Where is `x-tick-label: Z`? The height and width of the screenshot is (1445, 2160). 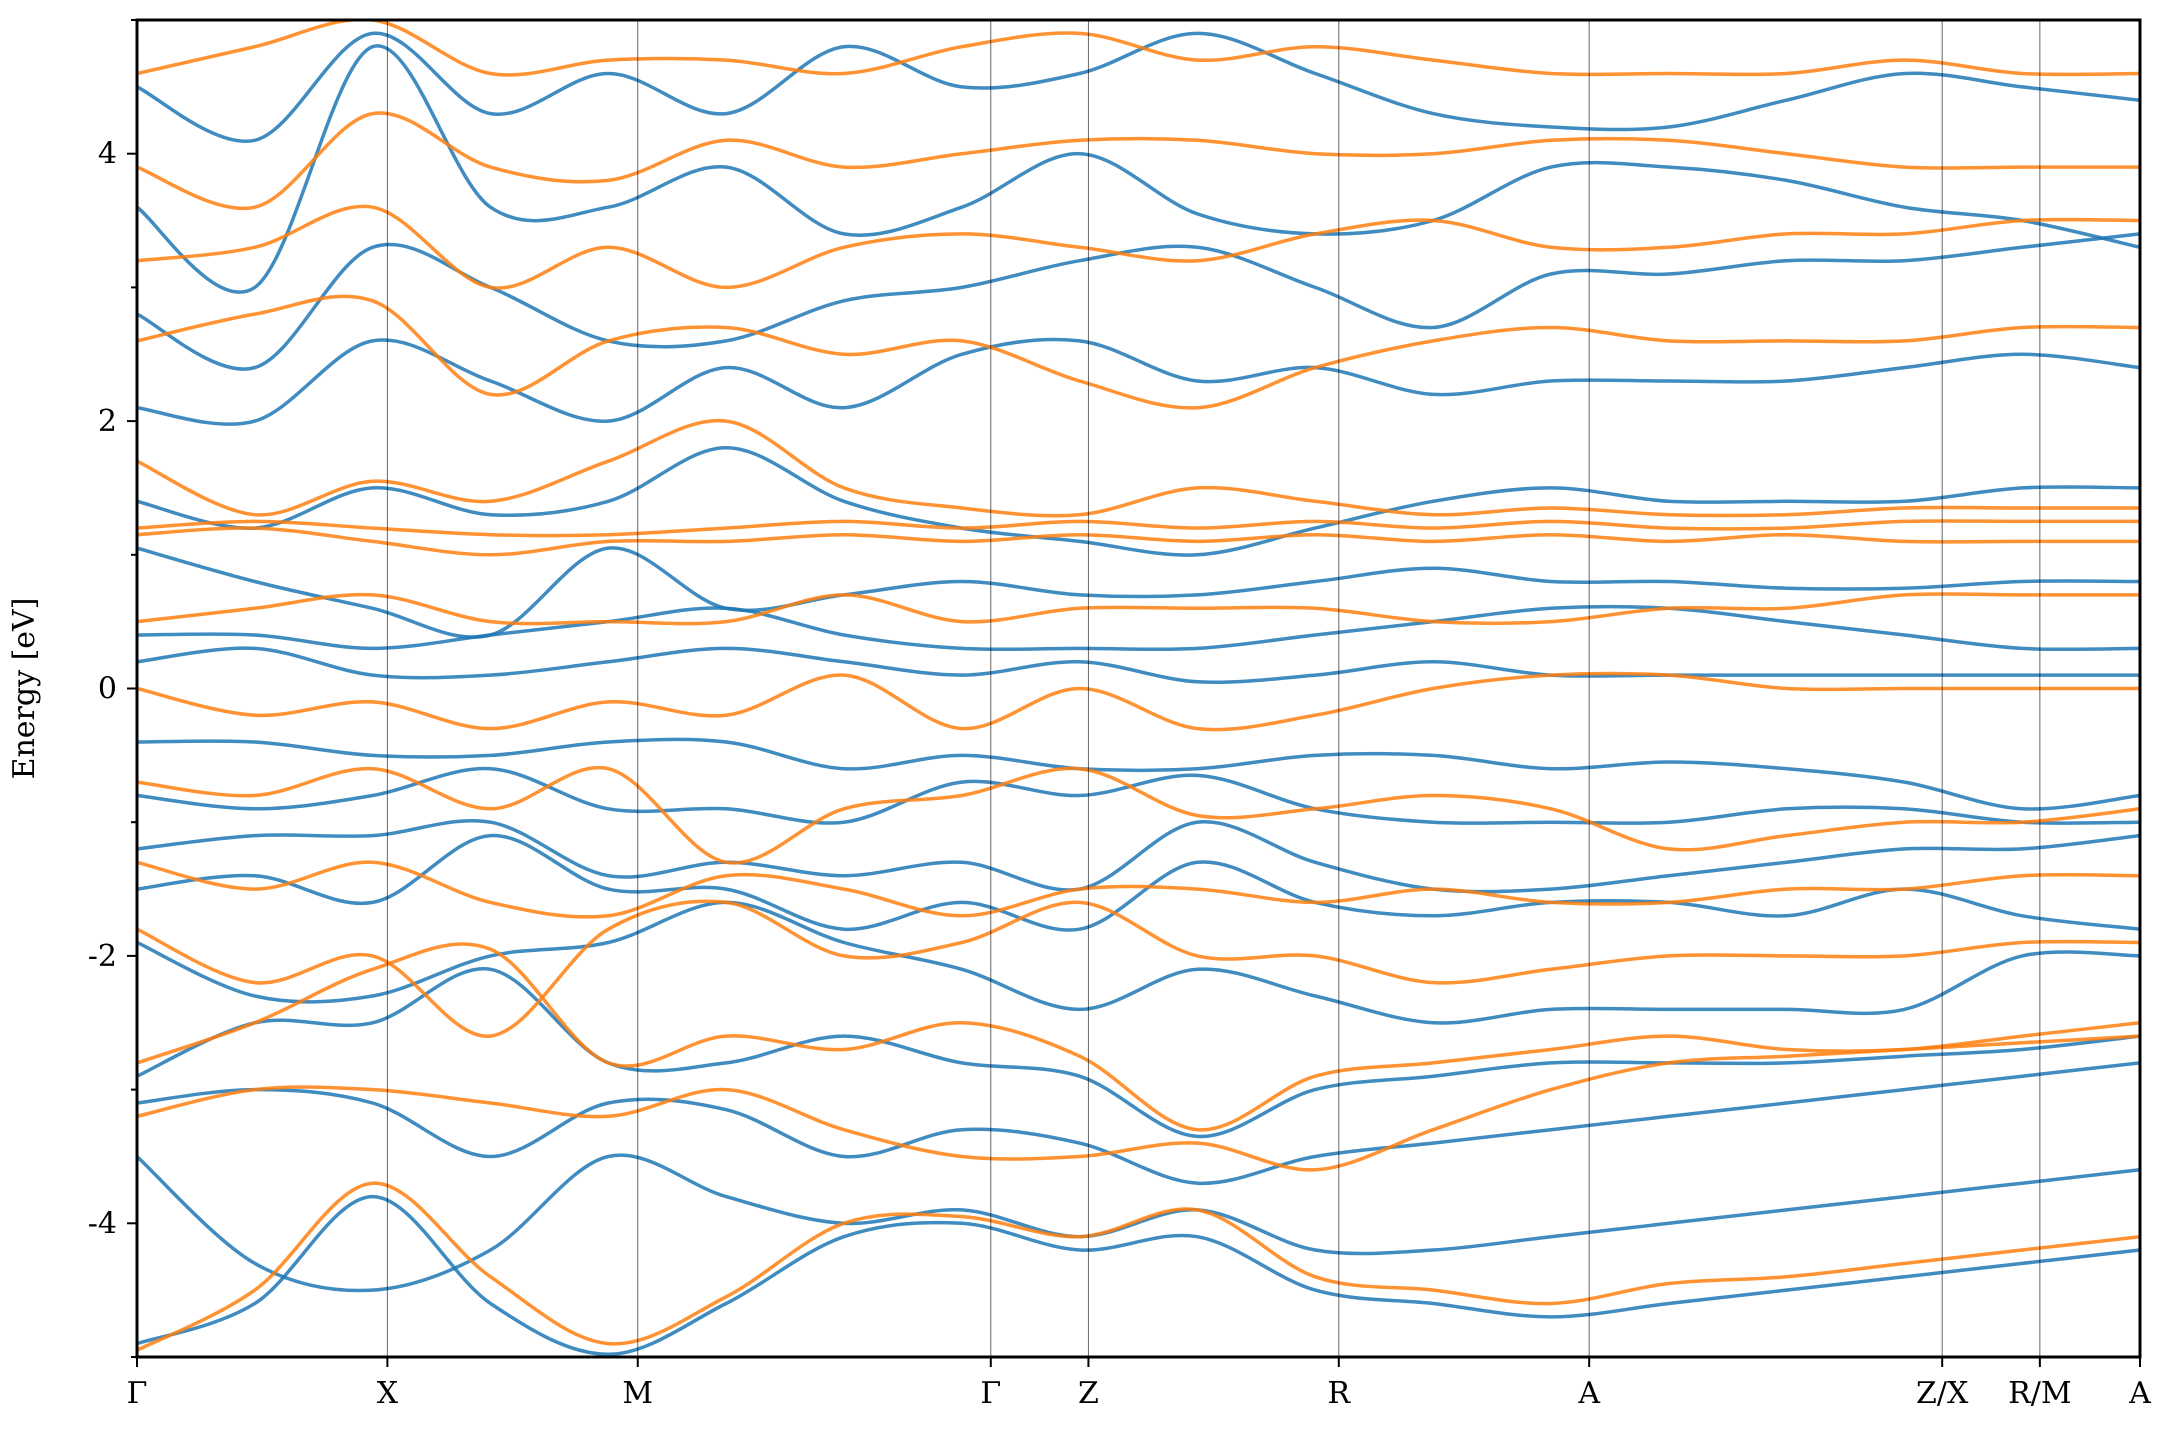
x-tick-label: Z is located at coordinates (1088, 1393).